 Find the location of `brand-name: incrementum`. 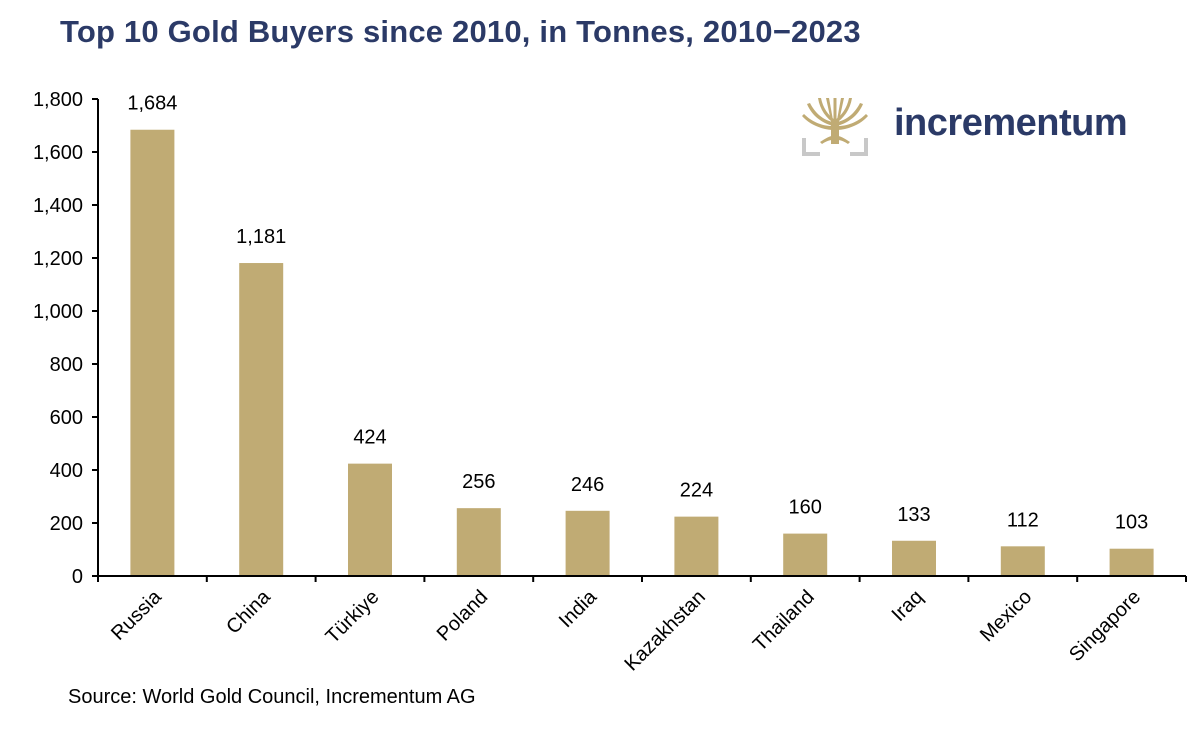

brand-name: incrementum is located at coordinates (1011, 123).